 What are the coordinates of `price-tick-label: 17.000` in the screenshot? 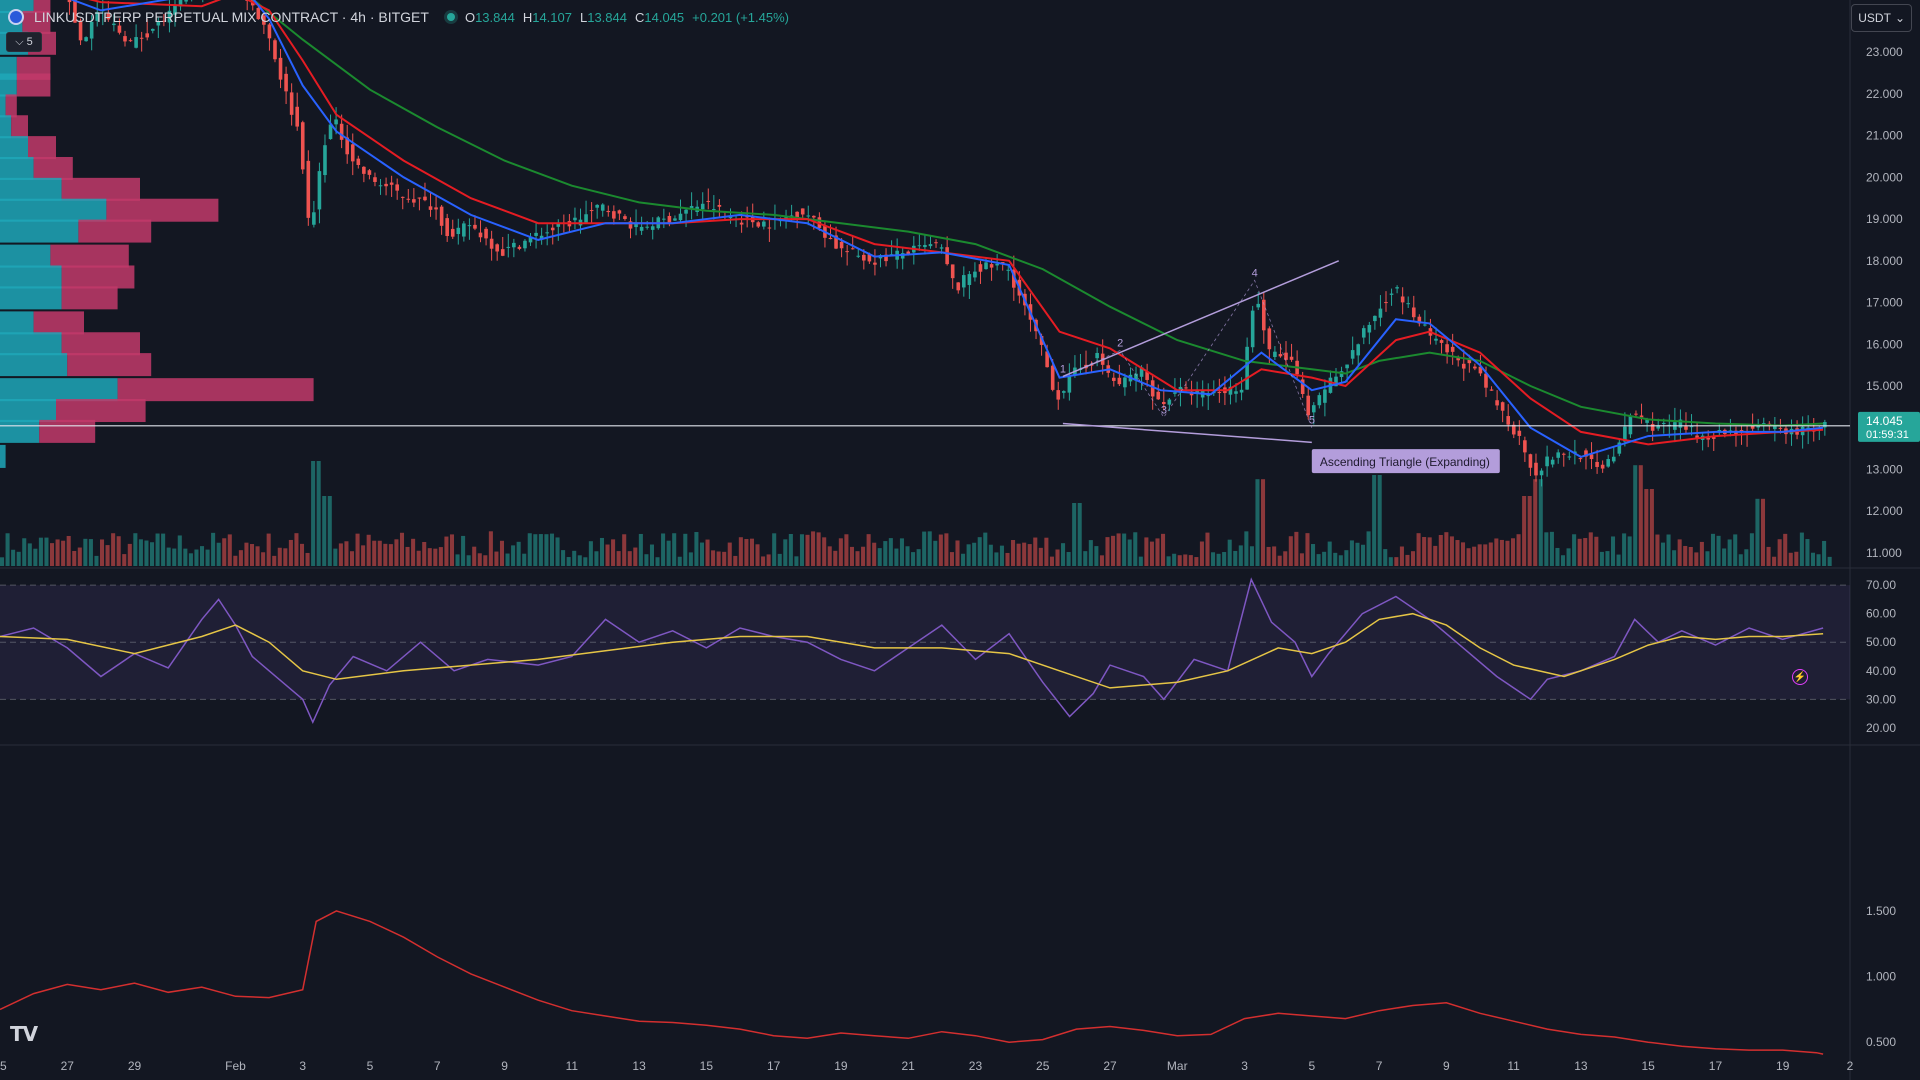 It's located at (1884, 303).